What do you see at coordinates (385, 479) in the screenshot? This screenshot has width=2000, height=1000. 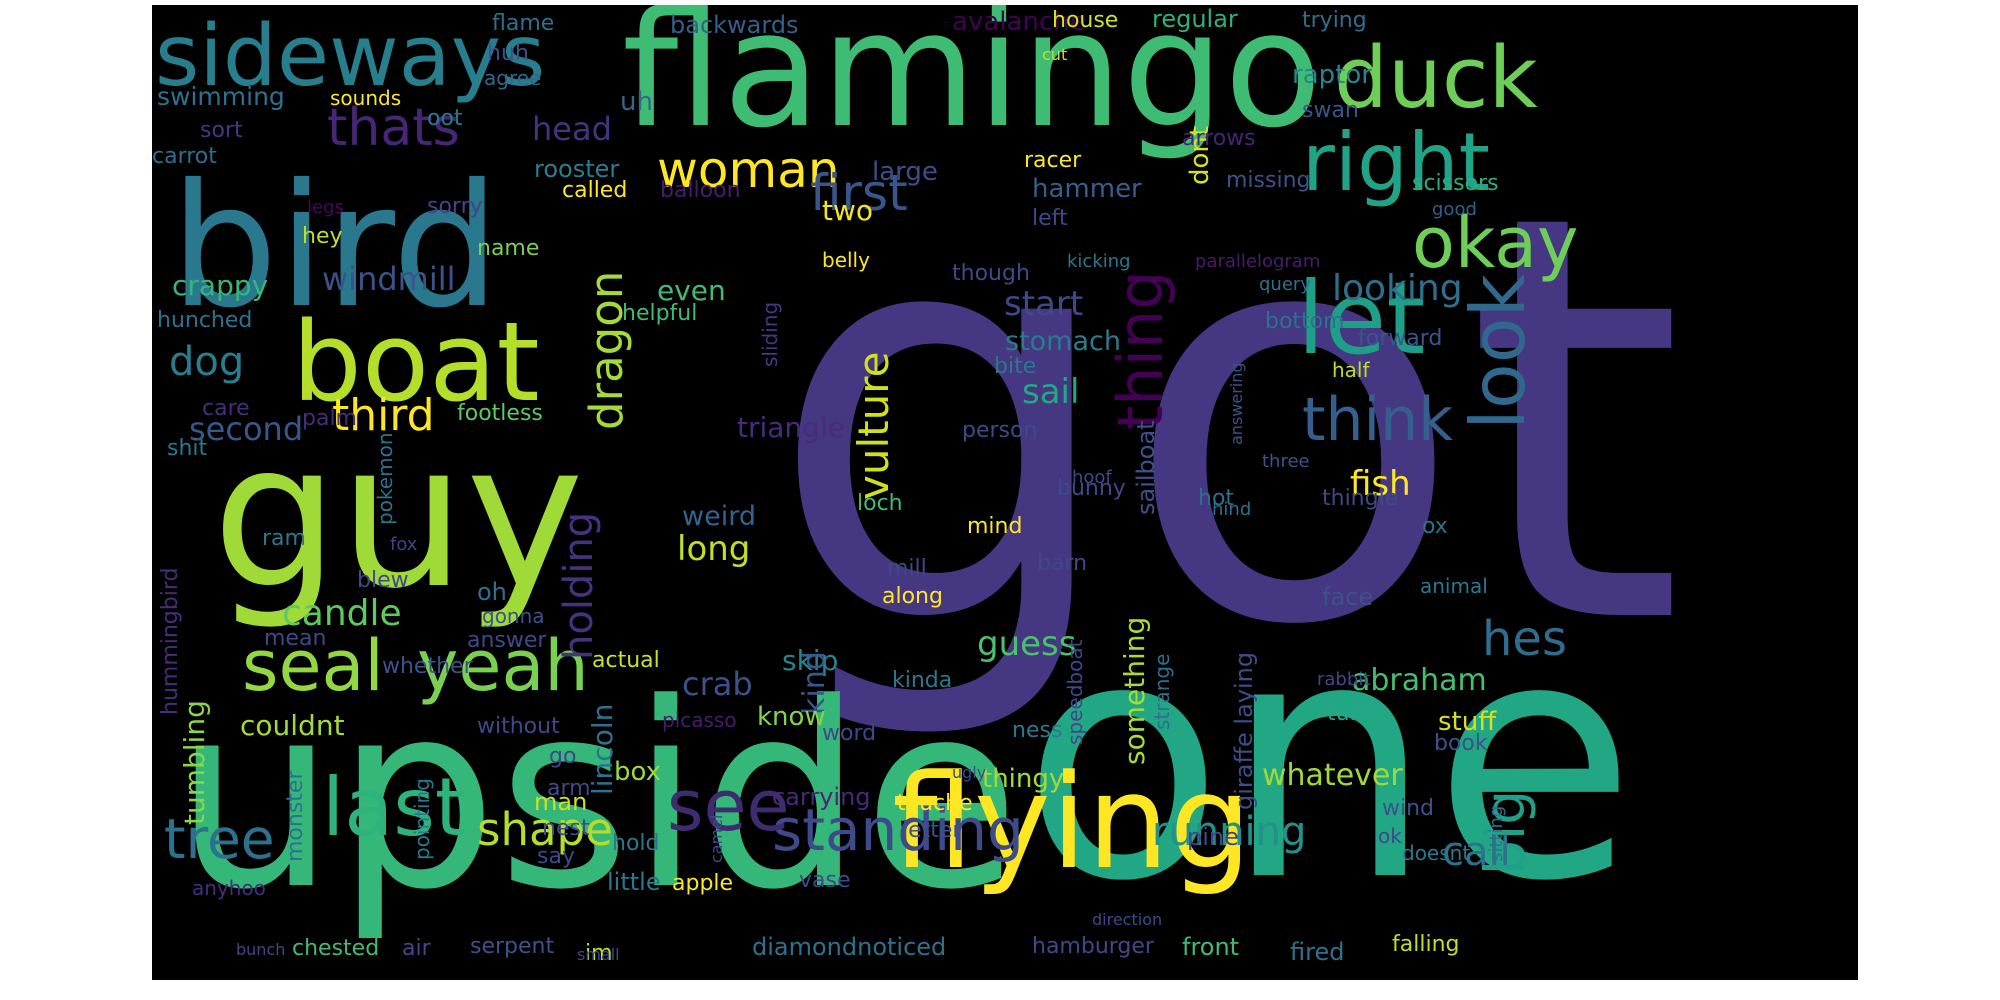 I see `cloud-word: pokemon` at bounding box center [385, 479].